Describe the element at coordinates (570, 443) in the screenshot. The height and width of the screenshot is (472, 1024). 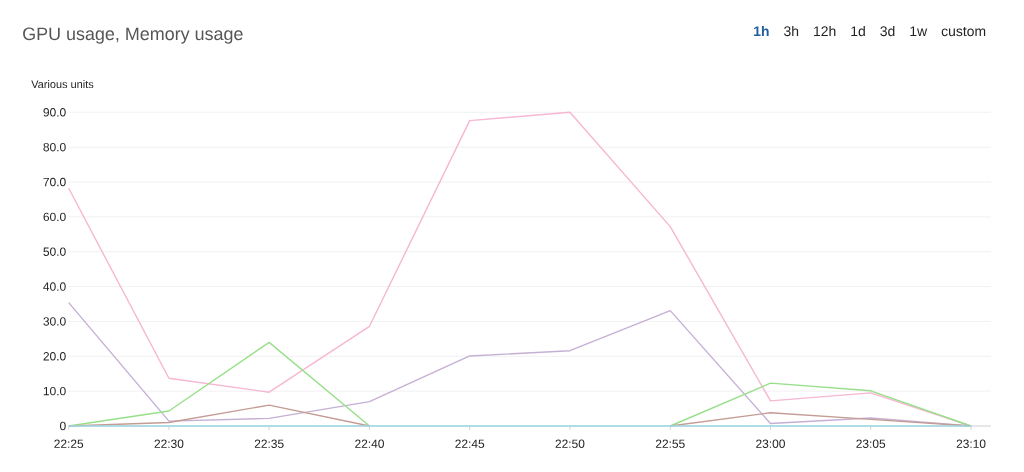
I see `x-tick-label: 22:50` at that location.